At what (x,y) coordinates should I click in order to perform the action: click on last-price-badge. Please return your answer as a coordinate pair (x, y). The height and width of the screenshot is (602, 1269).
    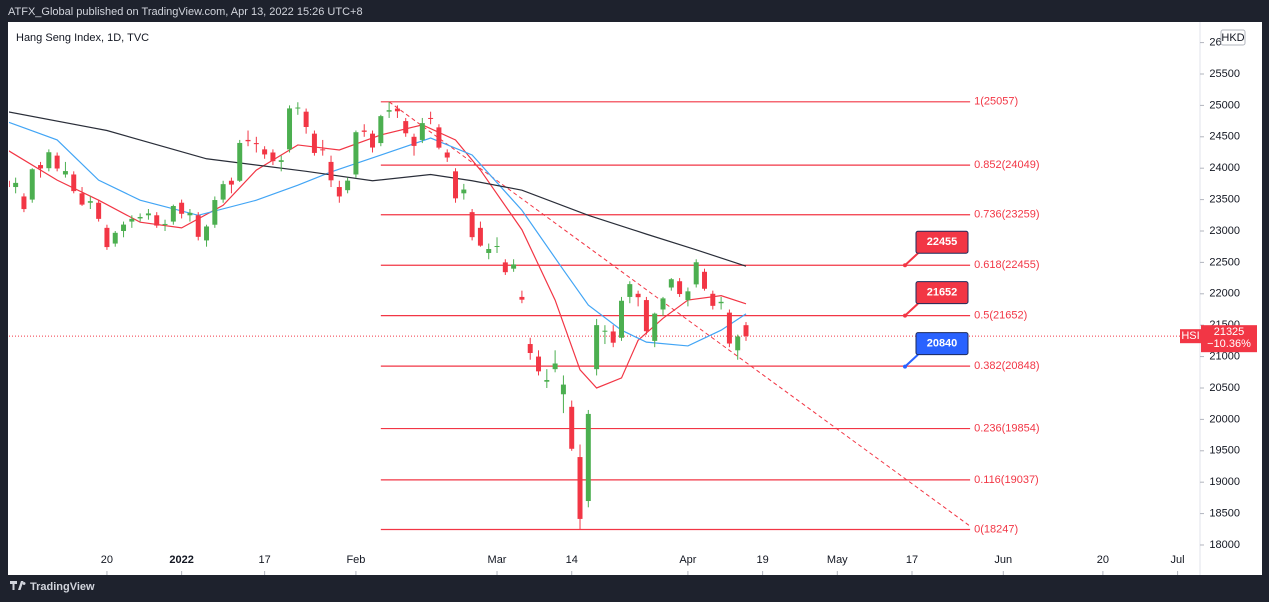
    Looking at the image, I should click on (1229, 339).